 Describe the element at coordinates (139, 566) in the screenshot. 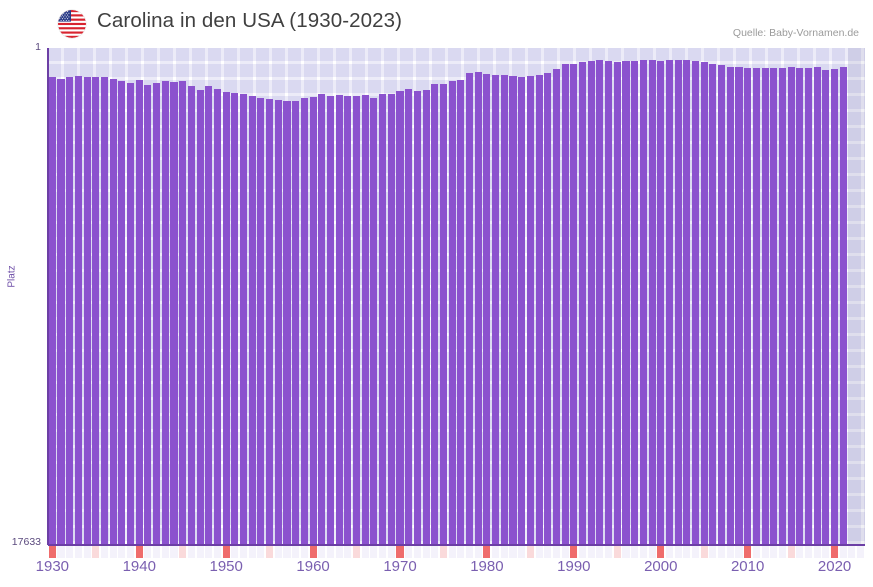

I see `x-axis-tick-label: 1940` at that location.